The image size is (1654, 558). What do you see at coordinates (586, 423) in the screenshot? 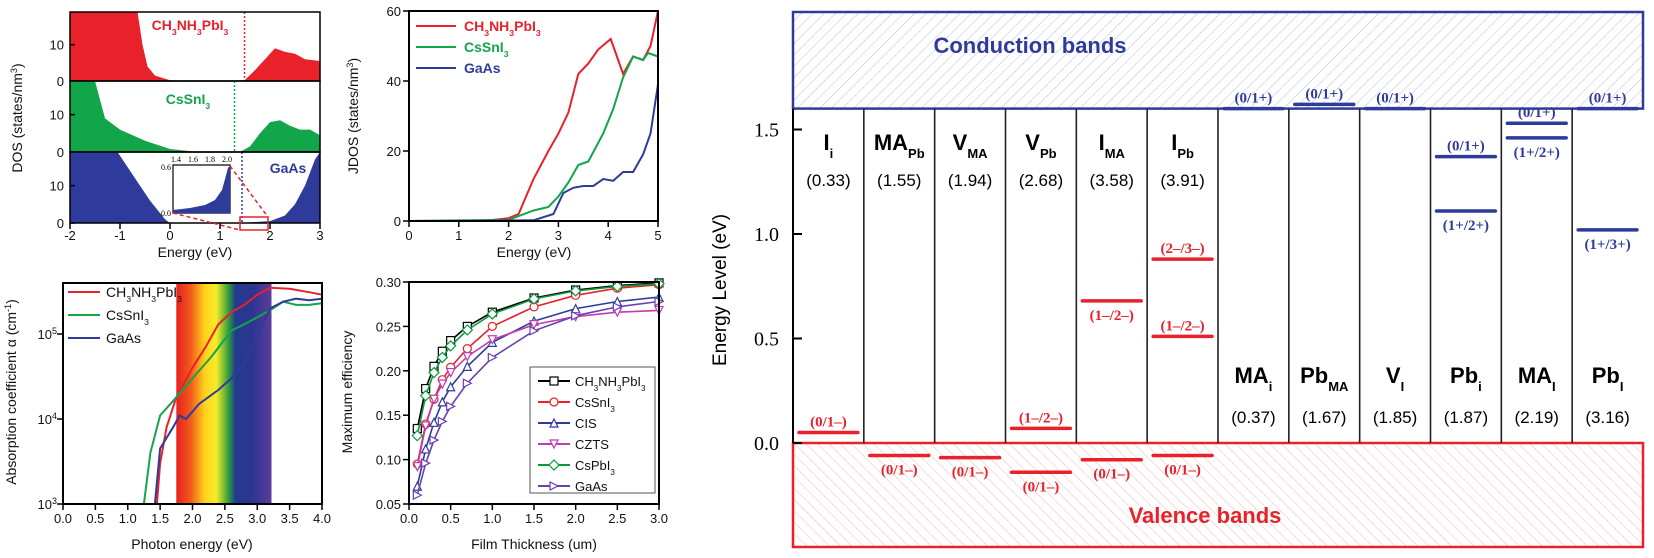
I see `efficiency-legend-label: CIS` at bounding box center [586, 423].